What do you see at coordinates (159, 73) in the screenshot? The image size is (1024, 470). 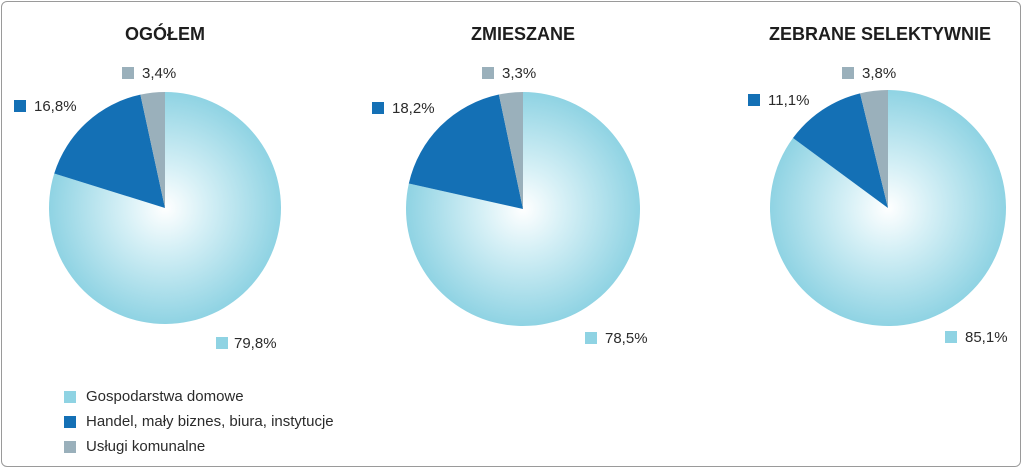 I see `data-label: 3,4%` at bounding box center [159, 73].